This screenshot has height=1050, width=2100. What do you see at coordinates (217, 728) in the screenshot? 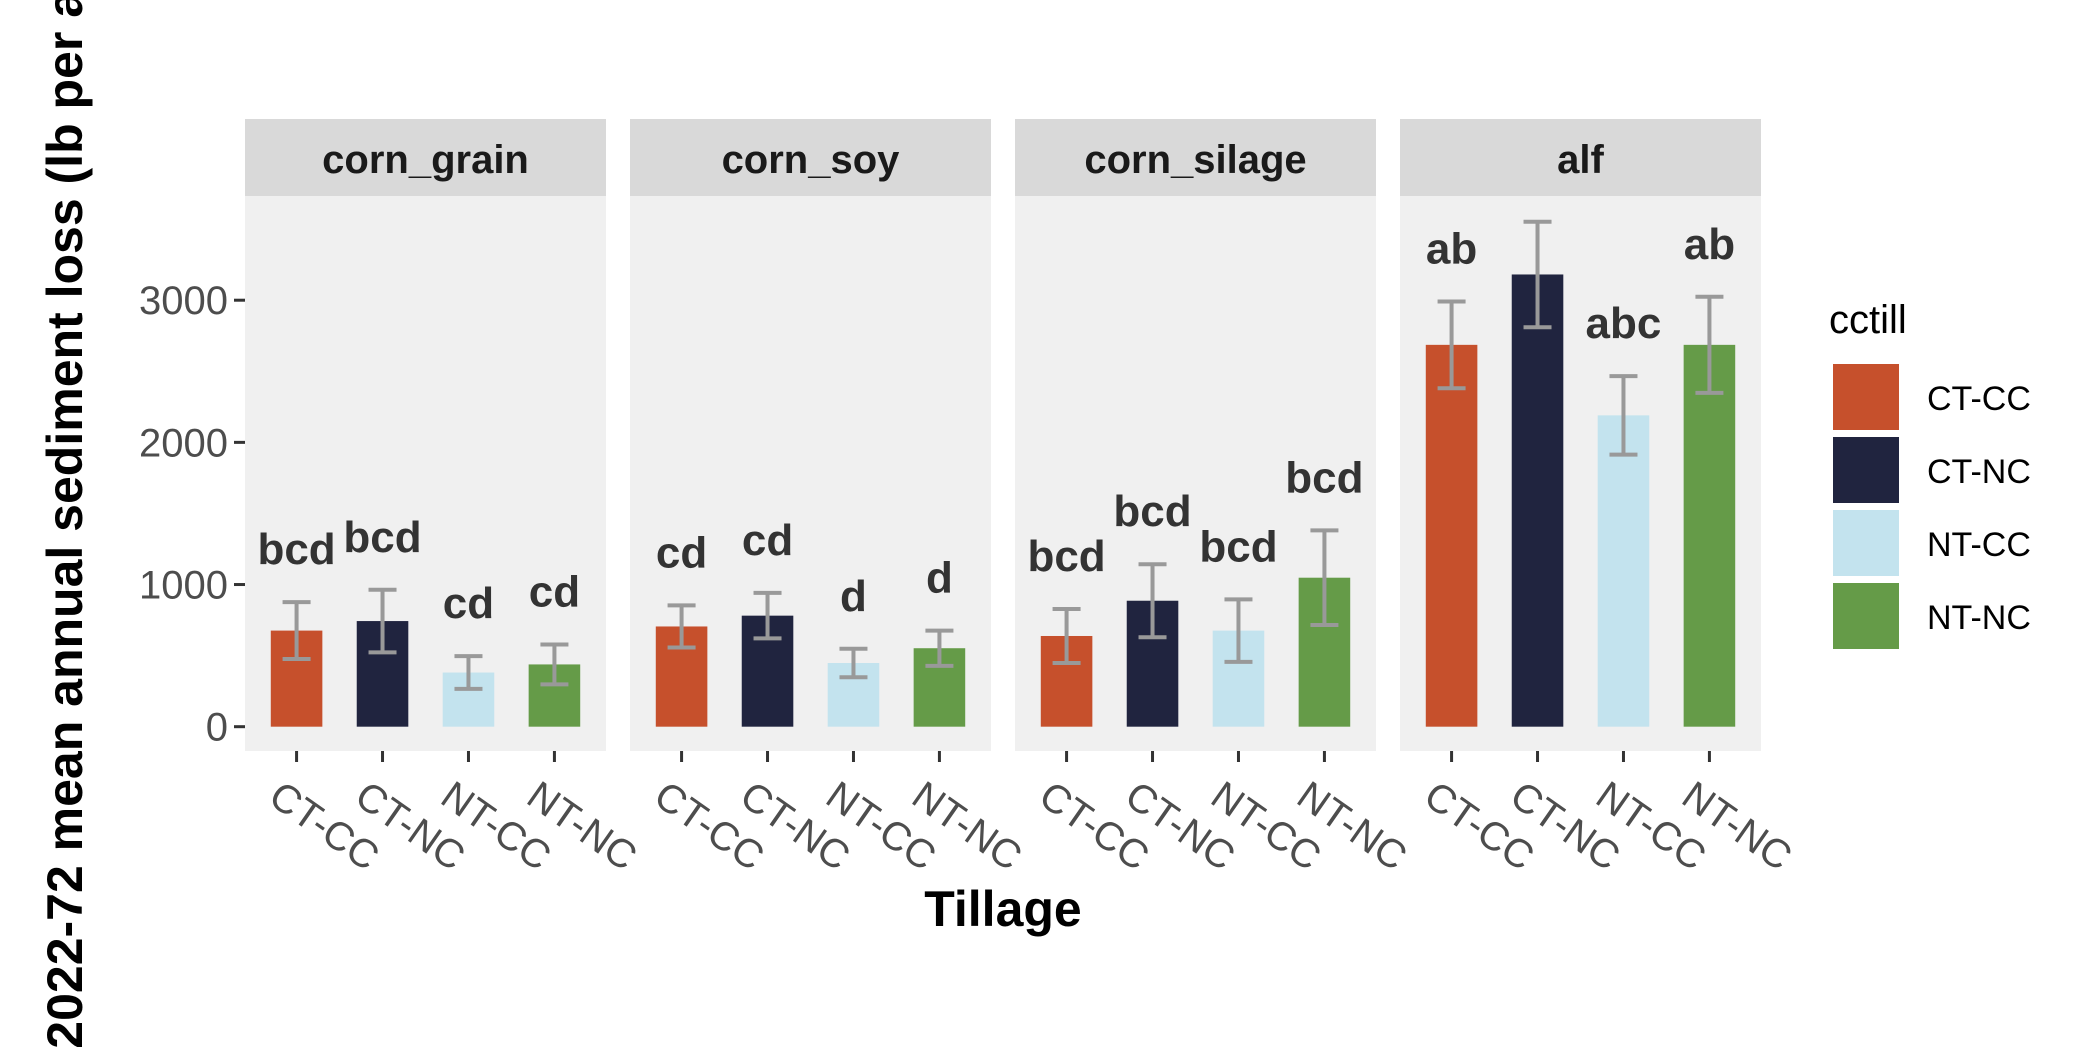
I see `y-tick-label: 0` at bounding box center [217, 728].